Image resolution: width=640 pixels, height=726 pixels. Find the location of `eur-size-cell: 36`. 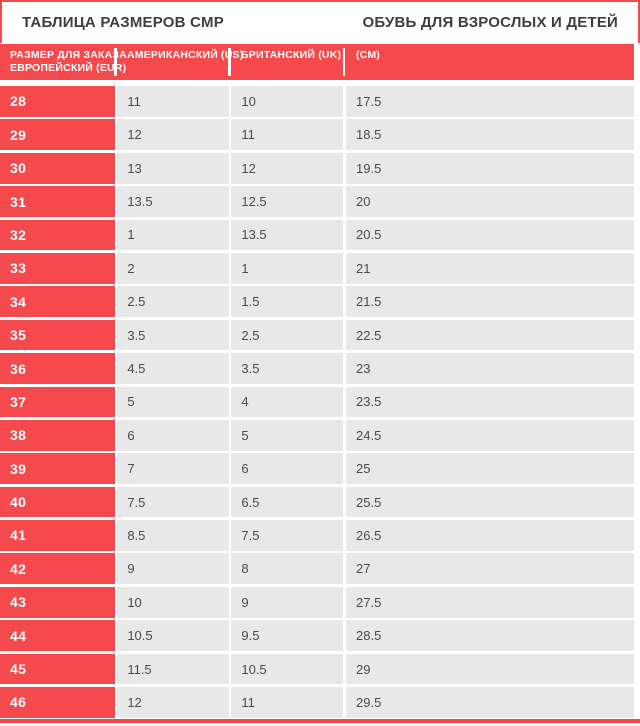

eur-size-cell: 36 is located at coordinates (57, 368).